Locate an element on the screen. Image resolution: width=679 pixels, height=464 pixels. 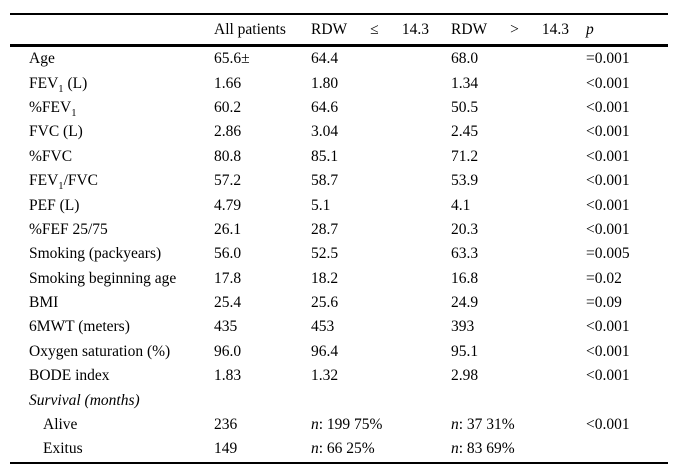
cell-rdw-le: 58.7 is located at coordinates (325, 181).